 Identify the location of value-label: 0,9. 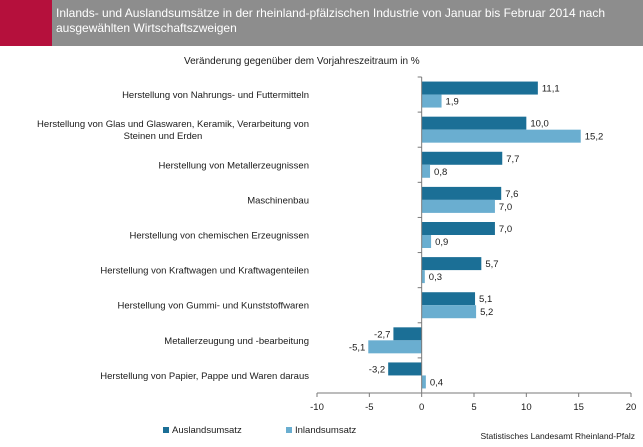
(441, 242).